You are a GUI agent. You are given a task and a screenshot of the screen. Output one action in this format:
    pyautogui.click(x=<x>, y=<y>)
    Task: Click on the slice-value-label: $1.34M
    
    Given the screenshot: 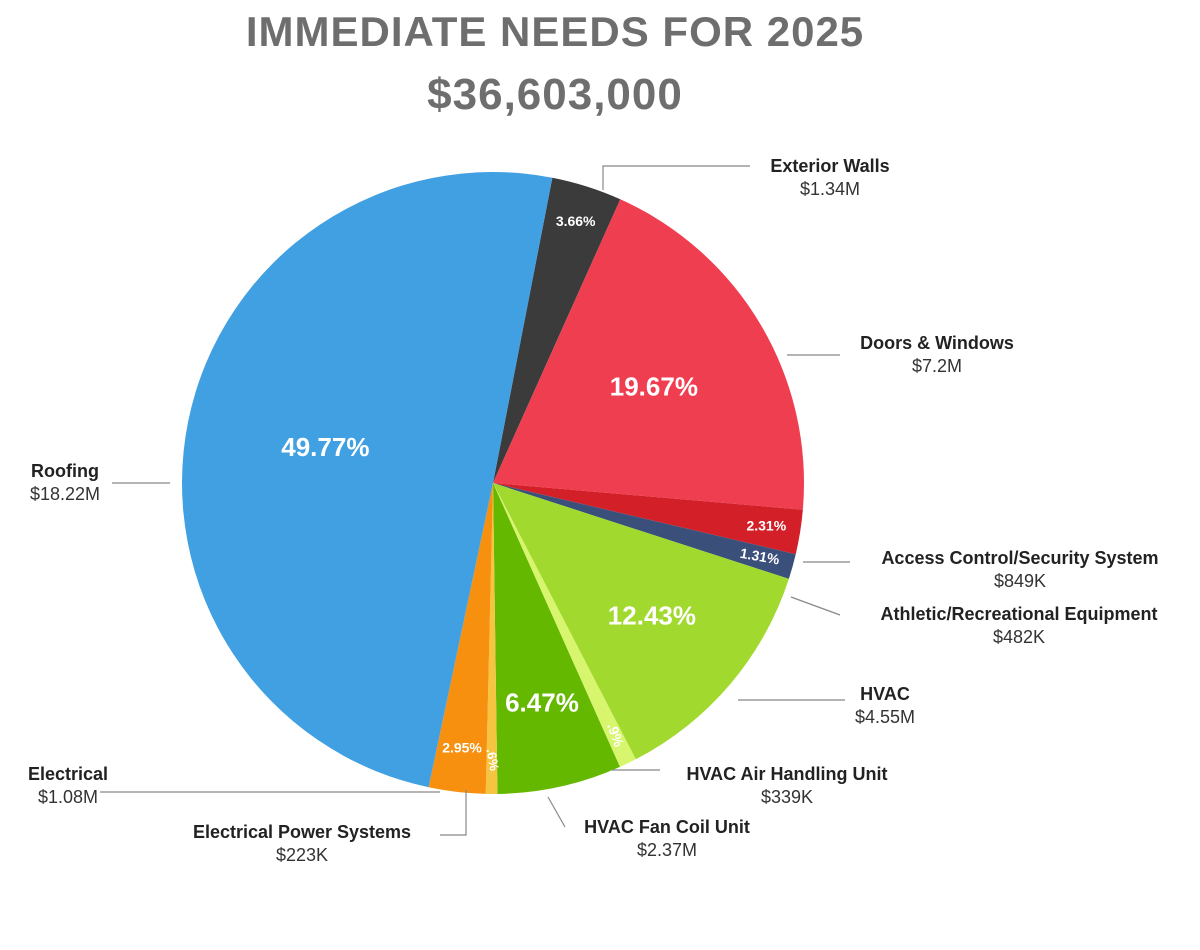 What is the action you would take?
    pyautogui.click(x=830, y=189)
    